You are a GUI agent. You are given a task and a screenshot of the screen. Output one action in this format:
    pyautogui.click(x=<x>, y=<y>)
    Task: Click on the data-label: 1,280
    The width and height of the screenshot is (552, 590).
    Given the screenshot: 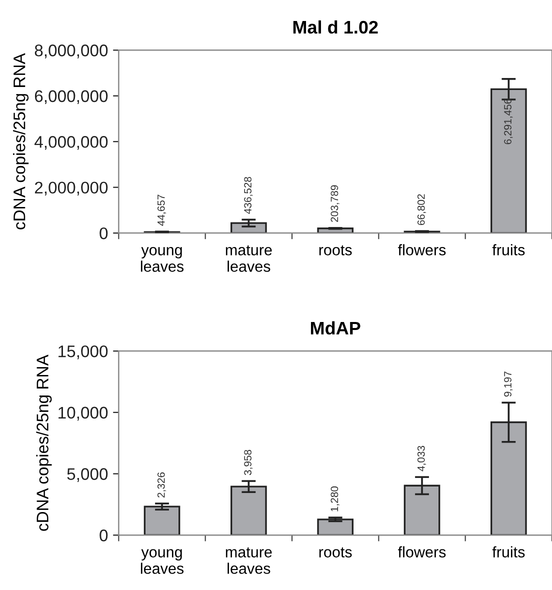 What is the action you would take?
    pyautogui.click(x=335, y=499)
    